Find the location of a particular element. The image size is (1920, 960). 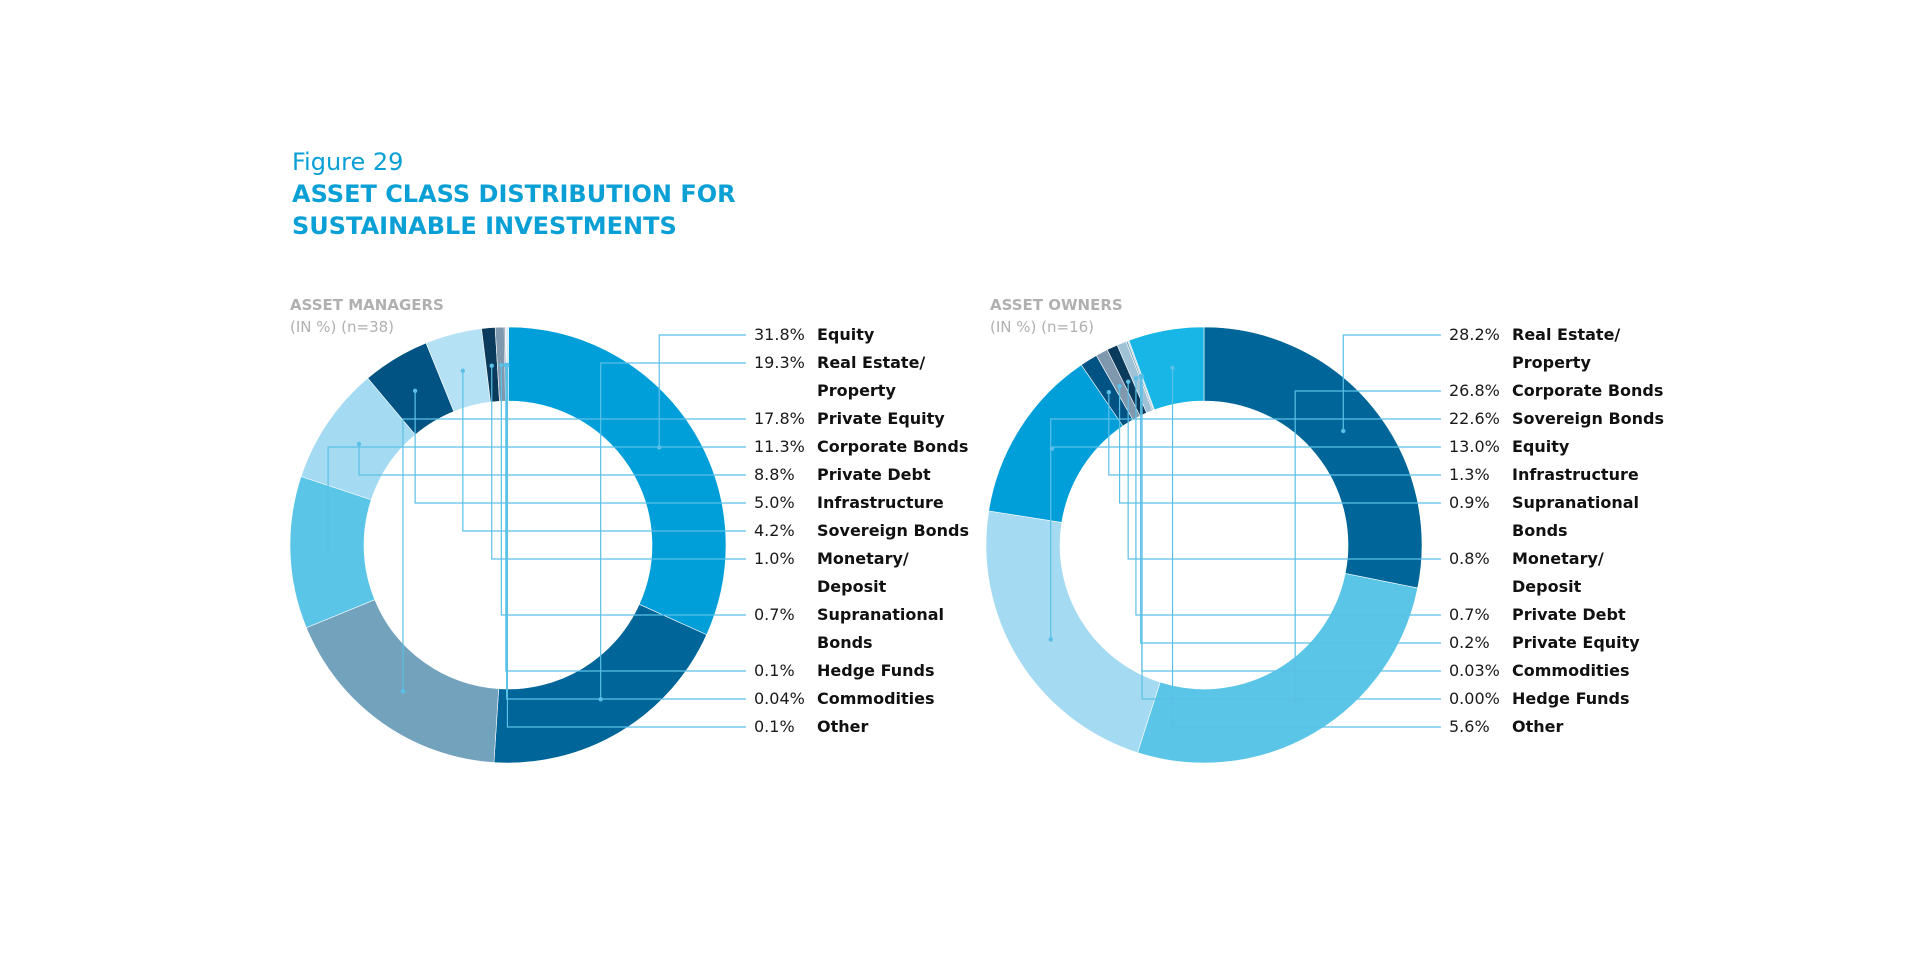

slice-sovereign-bonds is located at coordinates (1073, 632).